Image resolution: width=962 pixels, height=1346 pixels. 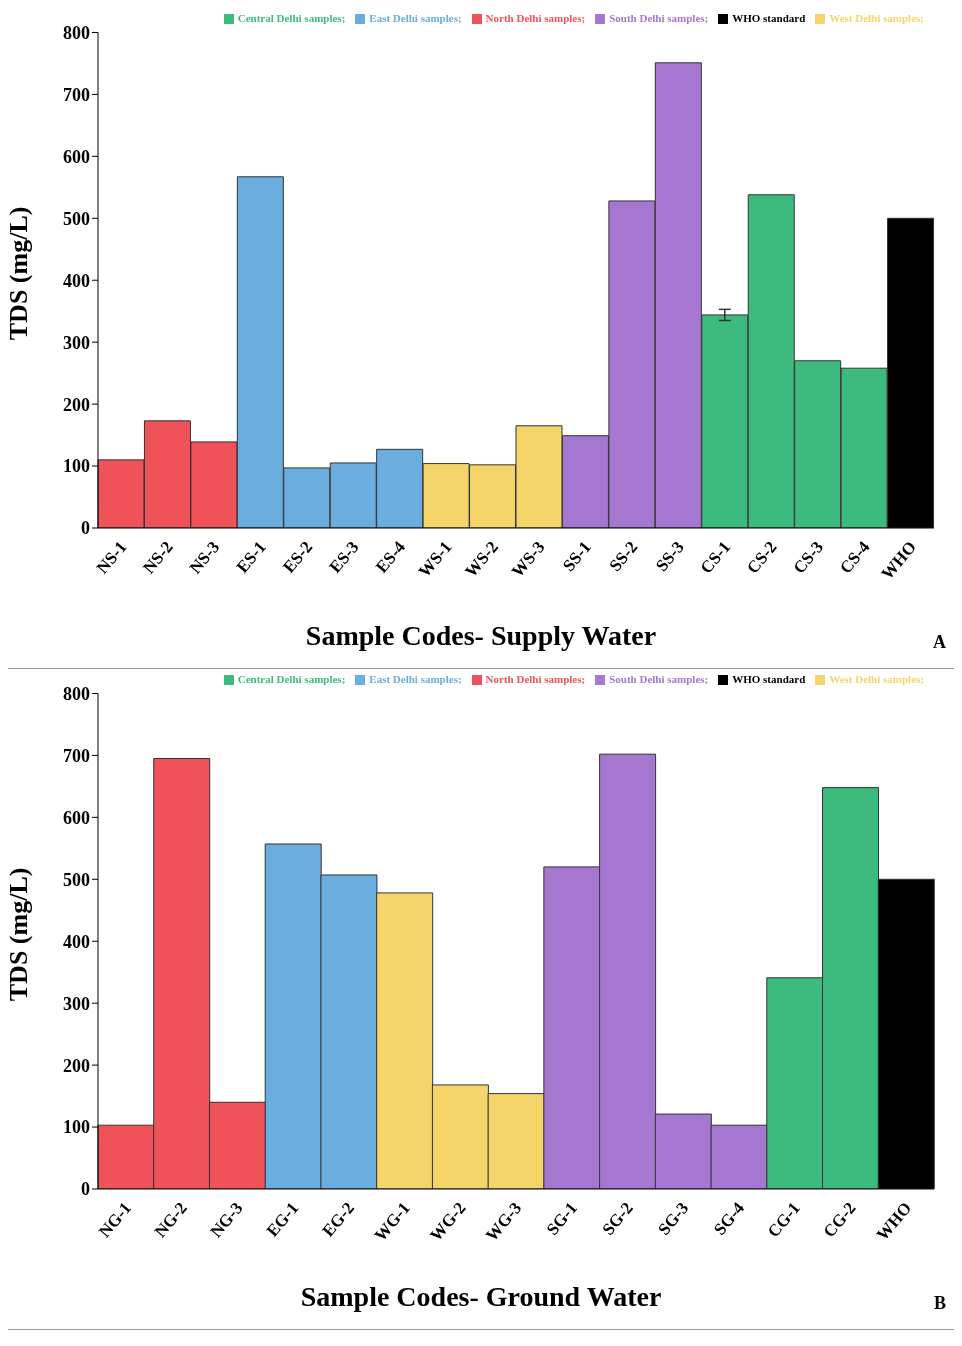 What do you see at coordinates (939, 642) in the screenshot?
I see `text: A` at bounding box center [939, 642].